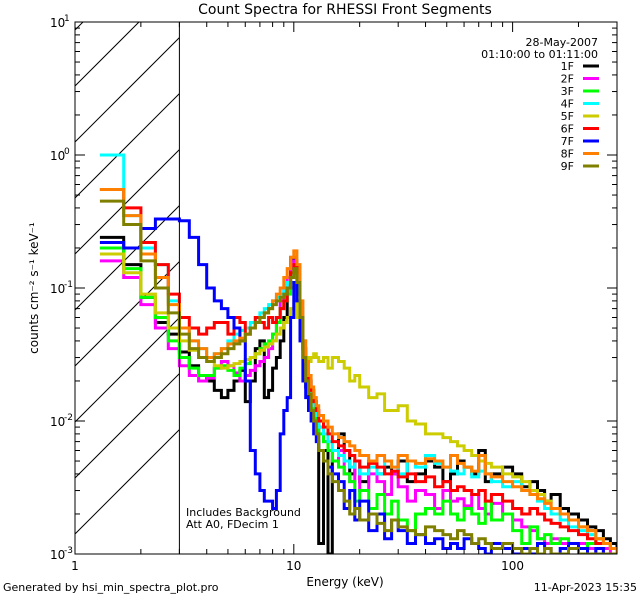 The width and height of the screenshot is (640, 600). I want to click on observation-time-range: 01:10:00 to 01:11:00, so click(539, 54).